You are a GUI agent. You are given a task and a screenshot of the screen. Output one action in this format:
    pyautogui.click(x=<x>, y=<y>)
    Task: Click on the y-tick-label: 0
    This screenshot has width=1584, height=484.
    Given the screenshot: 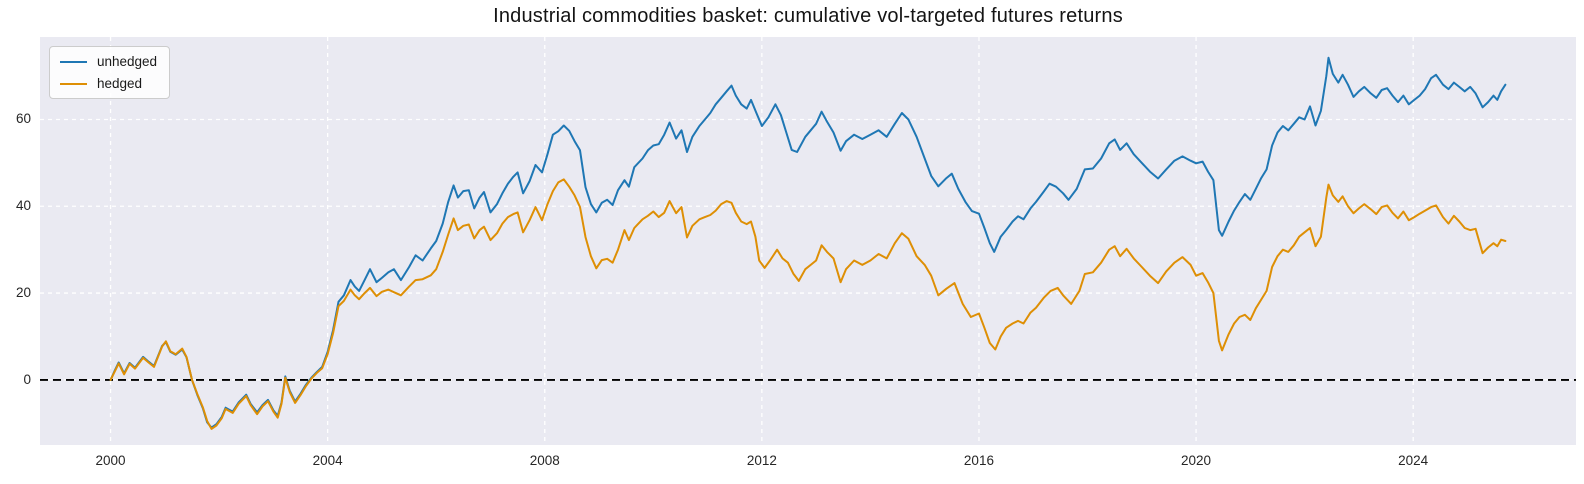 What is the action you would take?
    pyautogui.click(x=27, y=379)
    